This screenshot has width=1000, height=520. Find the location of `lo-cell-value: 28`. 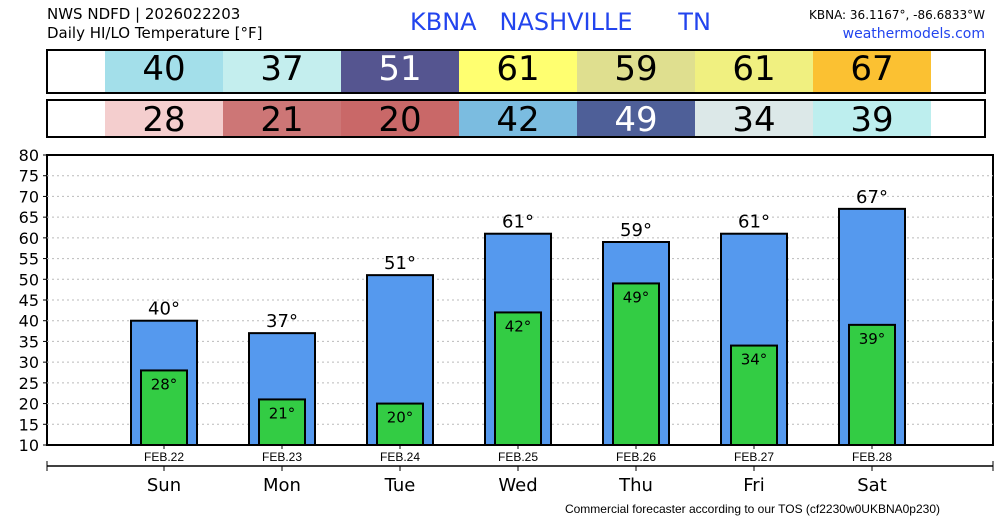

lo-cell-value: 28 is located at coordinates (163, 120).